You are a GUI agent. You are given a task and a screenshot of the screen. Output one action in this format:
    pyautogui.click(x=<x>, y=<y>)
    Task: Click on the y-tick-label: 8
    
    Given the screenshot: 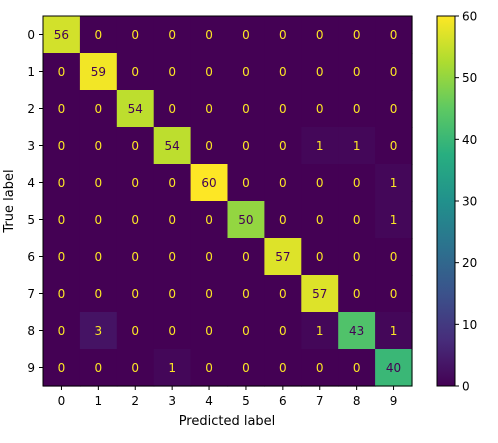 What is the action you would take?
    pyautogui.click(x=31, y=331)
    